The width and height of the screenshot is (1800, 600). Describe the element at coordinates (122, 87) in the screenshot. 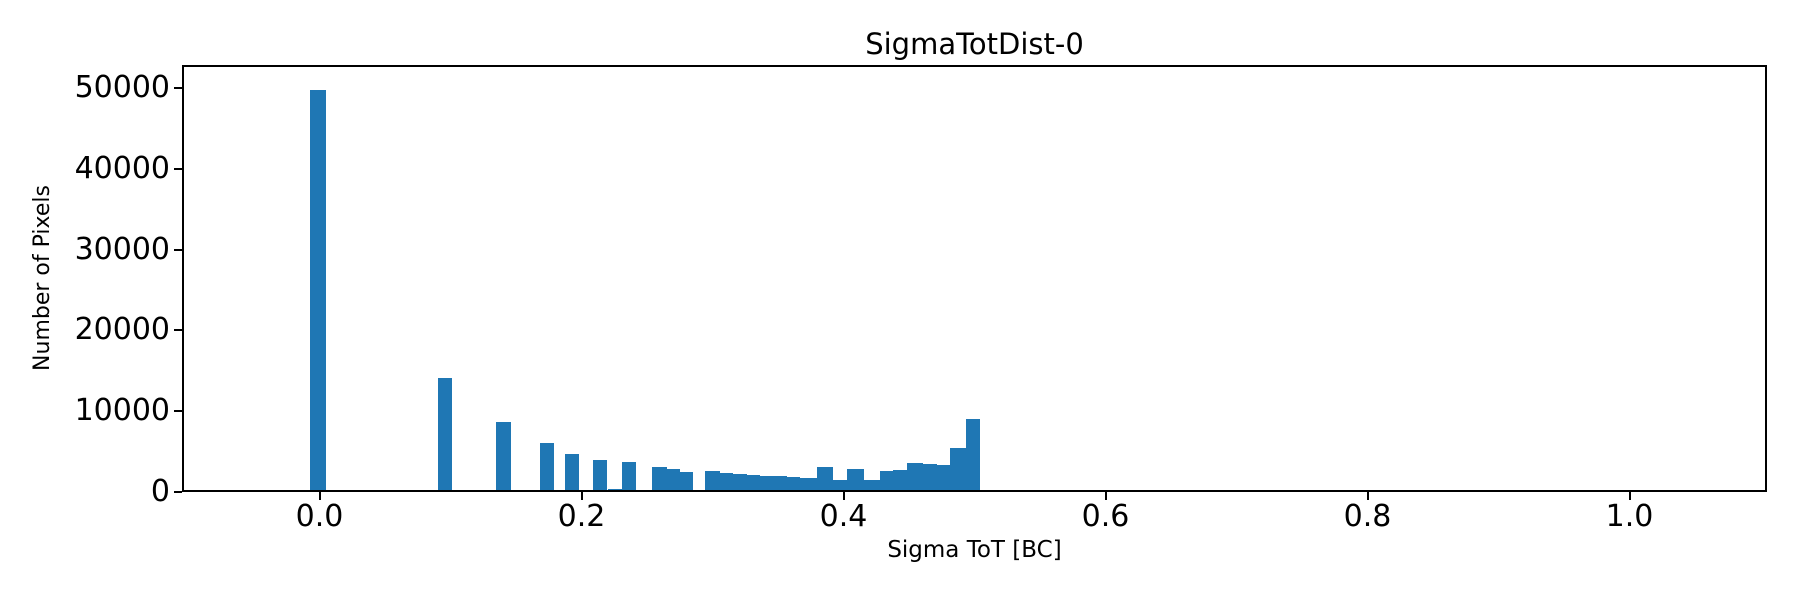

I see `y-tick-label: 50000` at that location.